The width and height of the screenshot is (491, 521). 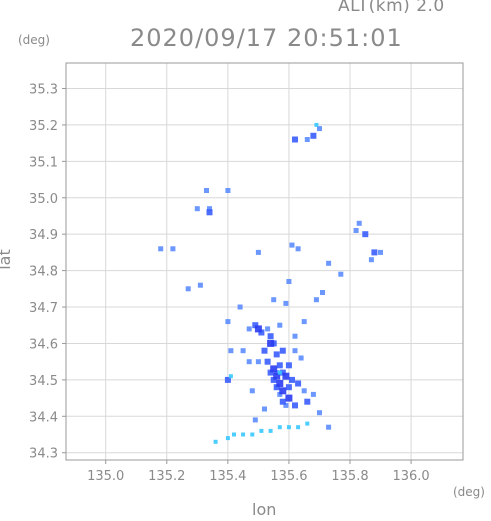 What do you see at coordinates (43, 199) in the screenshot?
I see `y-tick-label: 35.0` at bounding box center [43, 199].